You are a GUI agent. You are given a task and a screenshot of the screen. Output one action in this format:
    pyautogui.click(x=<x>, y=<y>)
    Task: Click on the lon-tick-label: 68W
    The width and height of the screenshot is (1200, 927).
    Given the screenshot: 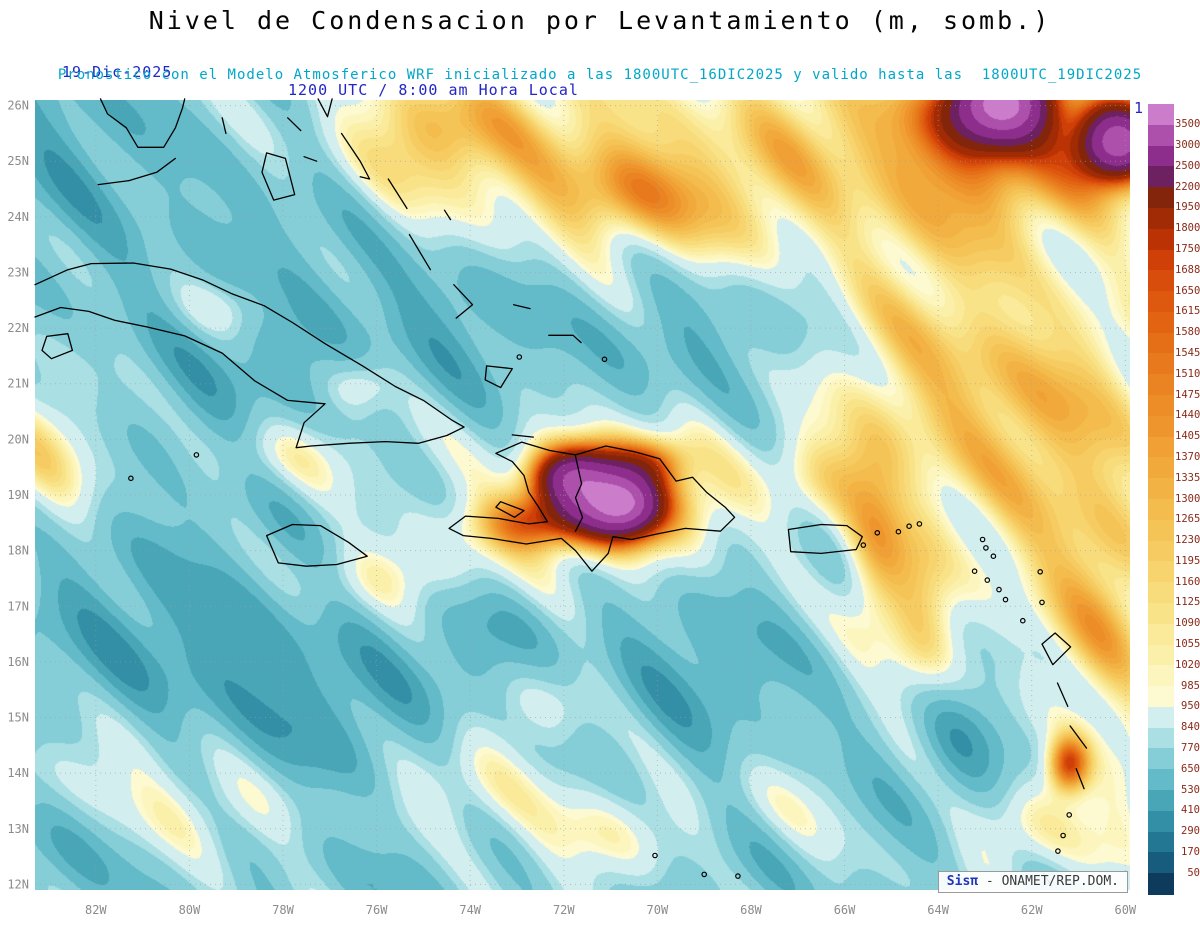 What is the action you would take?
    pyautogui.click(x=751, y=910)
    